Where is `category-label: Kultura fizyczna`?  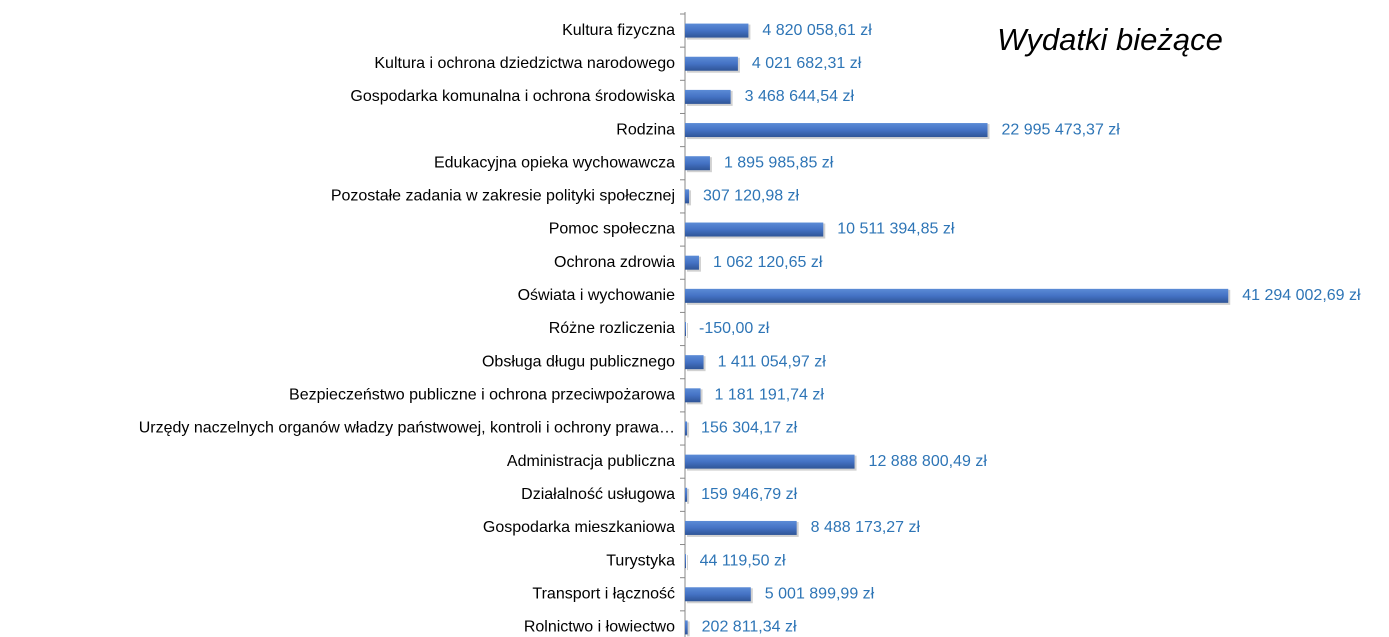
category-label: Kultura fizyczna is located at coordinates (618, 30).